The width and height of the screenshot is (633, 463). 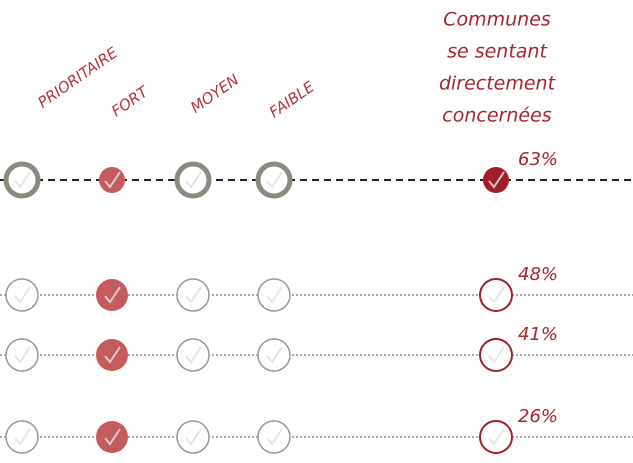 I want to click on column-header: FAIBLE, so click(x=292, y=99).